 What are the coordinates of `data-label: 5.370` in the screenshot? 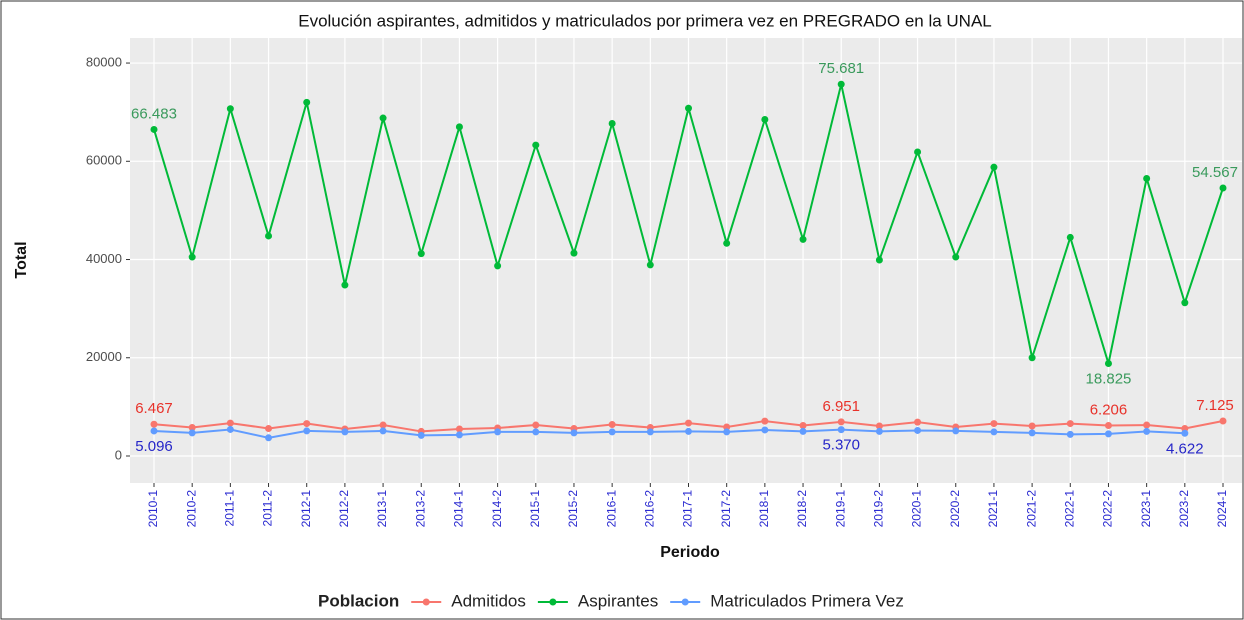 It's located at (841, 445).